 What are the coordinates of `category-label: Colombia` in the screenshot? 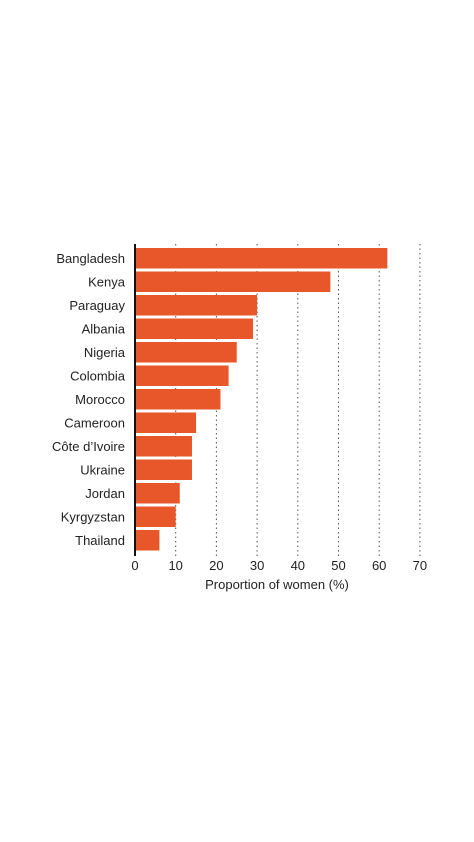 It's located at (98, 375).